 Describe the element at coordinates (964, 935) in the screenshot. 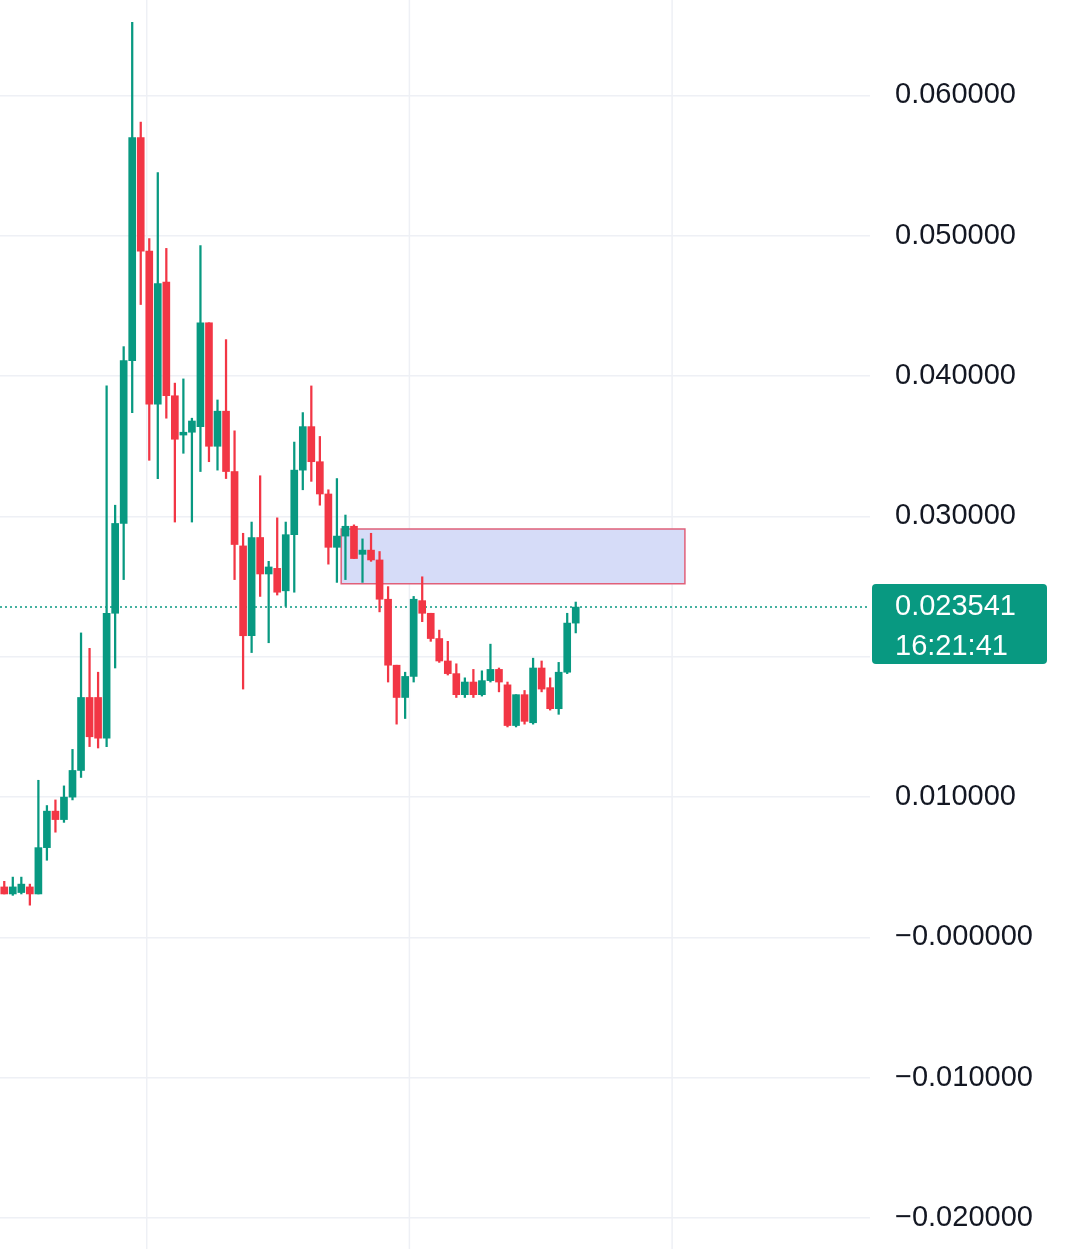

I see `y-tick-label: −0.000000` at that location.